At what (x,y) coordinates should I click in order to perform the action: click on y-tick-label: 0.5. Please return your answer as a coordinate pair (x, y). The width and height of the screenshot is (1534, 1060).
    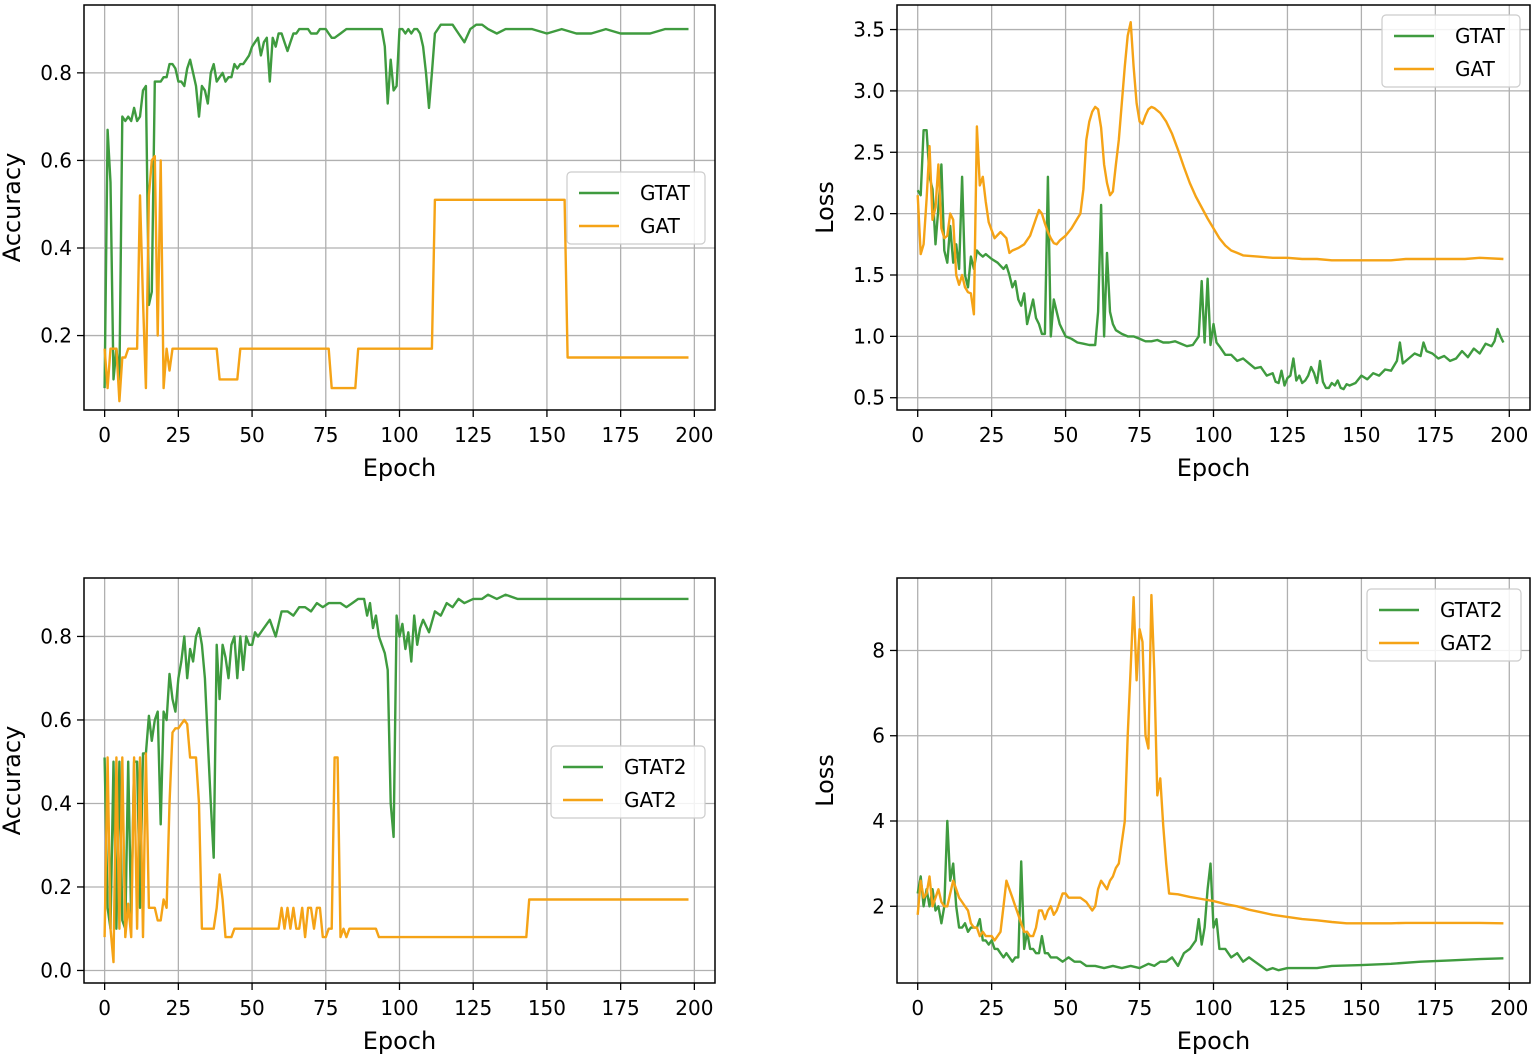
    Looking at the image, I should click on (869, 398).